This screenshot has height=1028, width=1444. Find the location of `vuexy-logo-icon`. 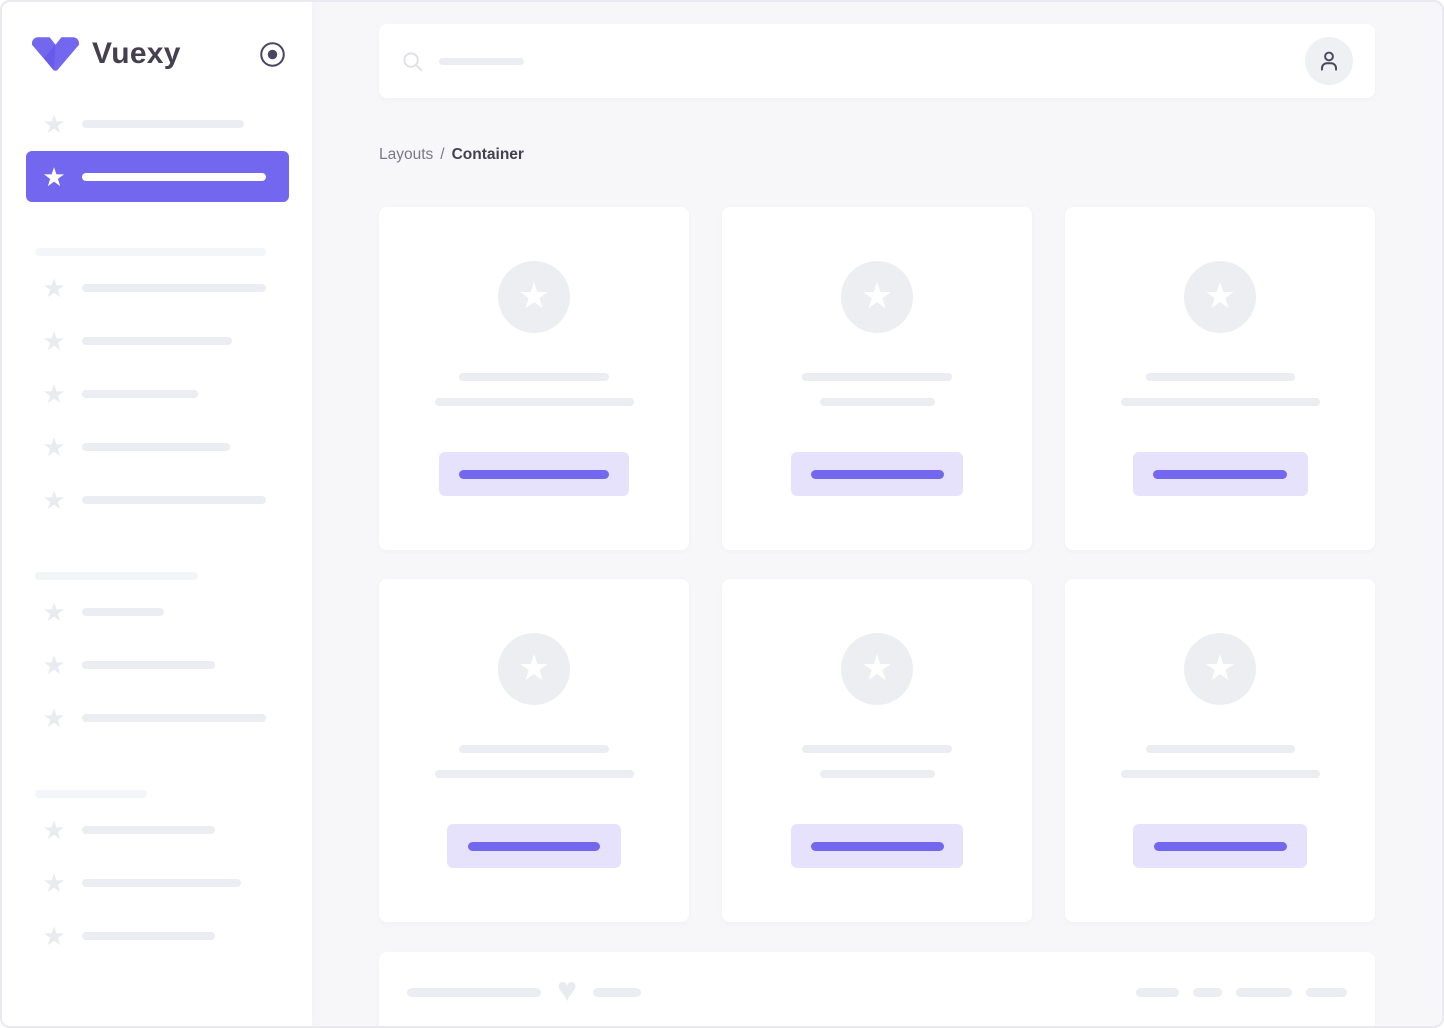

vuexy-logo-icon is located at coordinates (55, 54).